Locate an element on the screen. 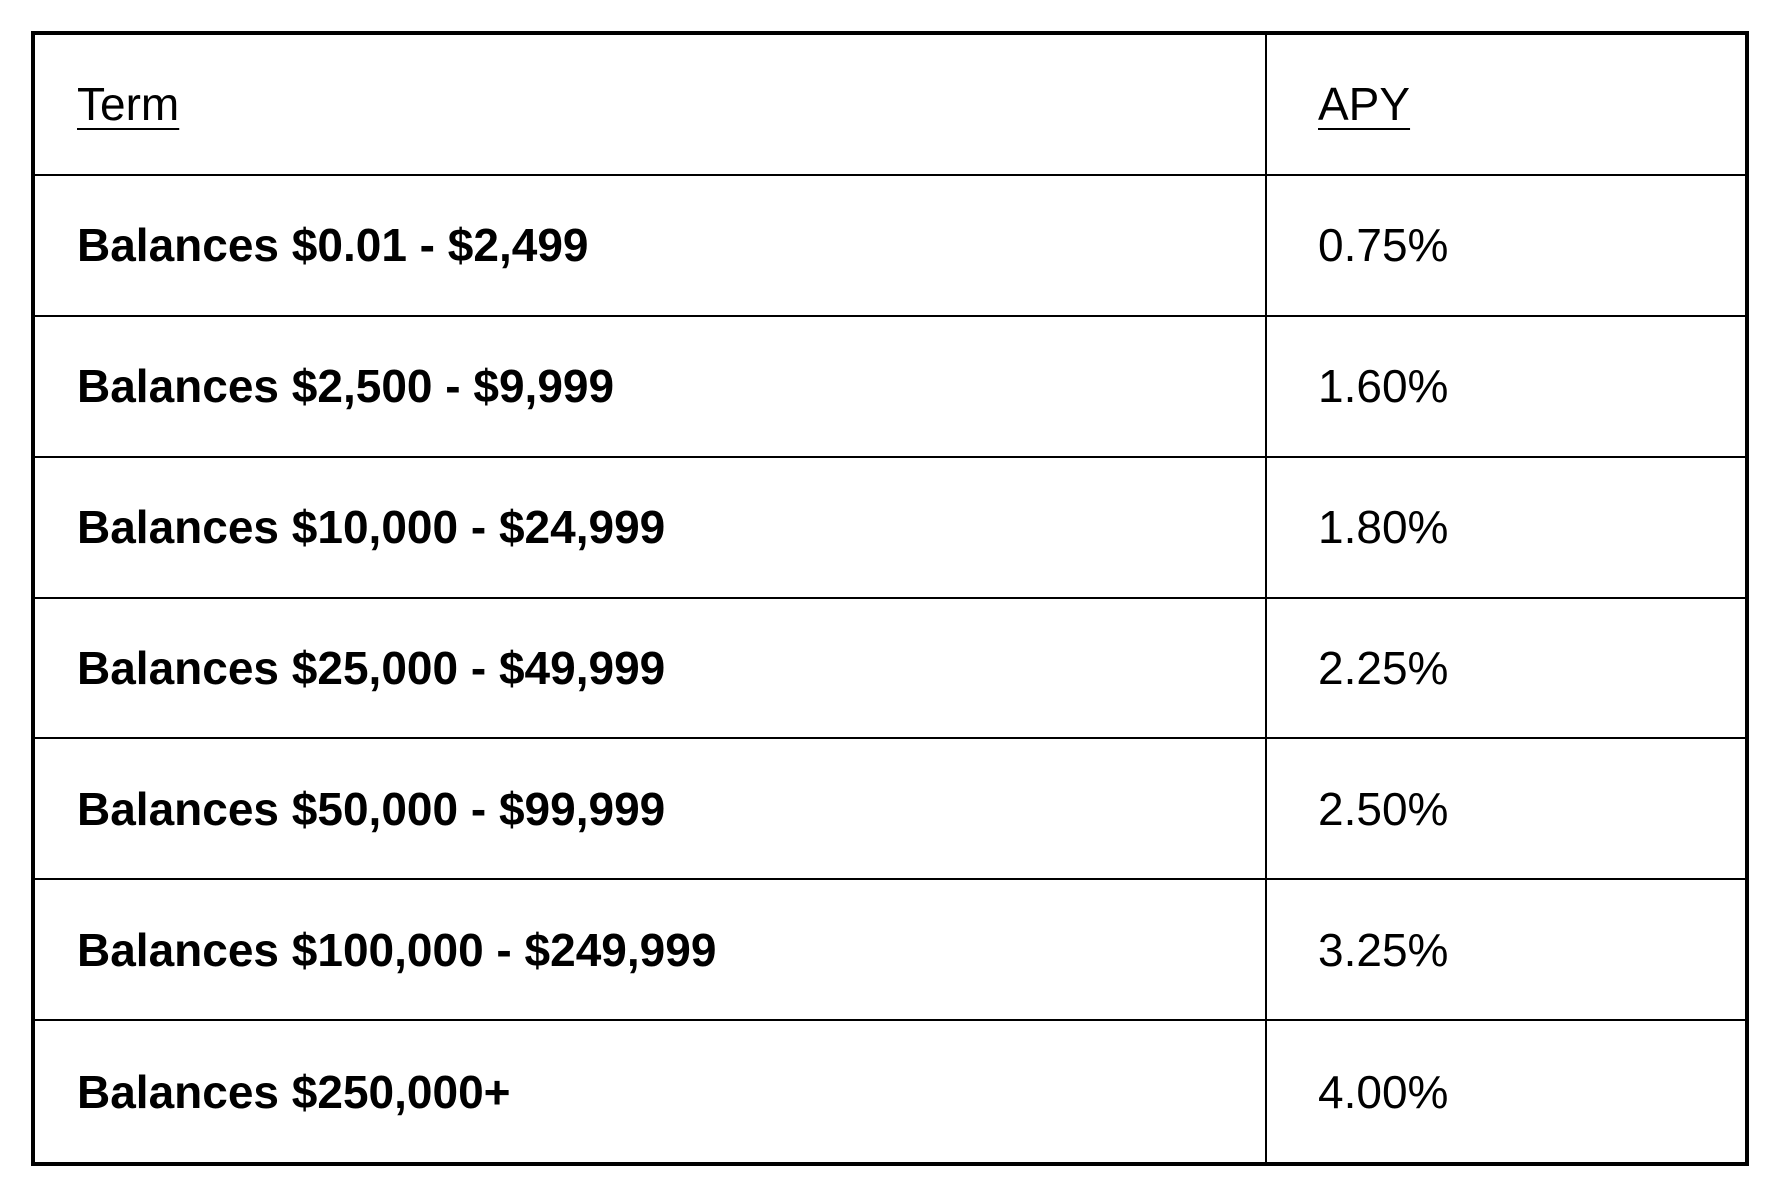 The height and width of the screenshot is (1200, 1779). header-cell-apy: APY is located at coordinates (1506, 105).